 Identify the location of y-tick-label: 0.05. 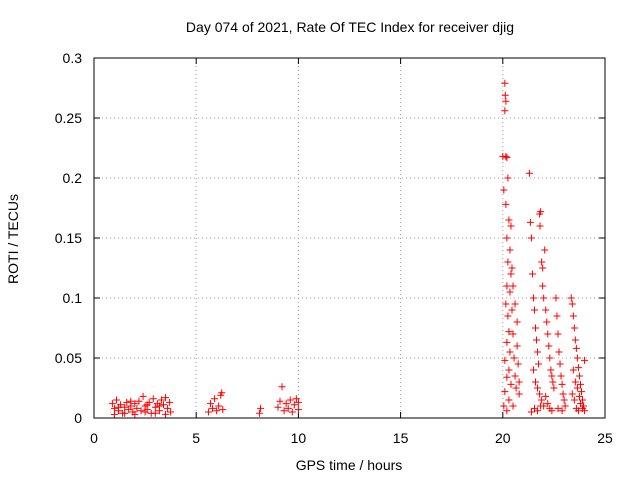
(68, 358).